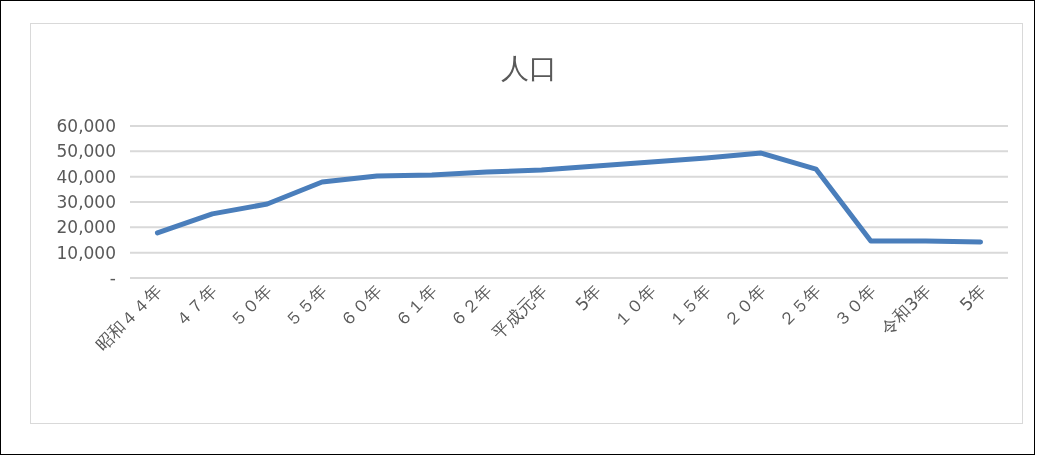 Image resolution: width=1043 pixels, height=455 pixels. I want to click on x-tick-label: ５０年, so click(251, 305).